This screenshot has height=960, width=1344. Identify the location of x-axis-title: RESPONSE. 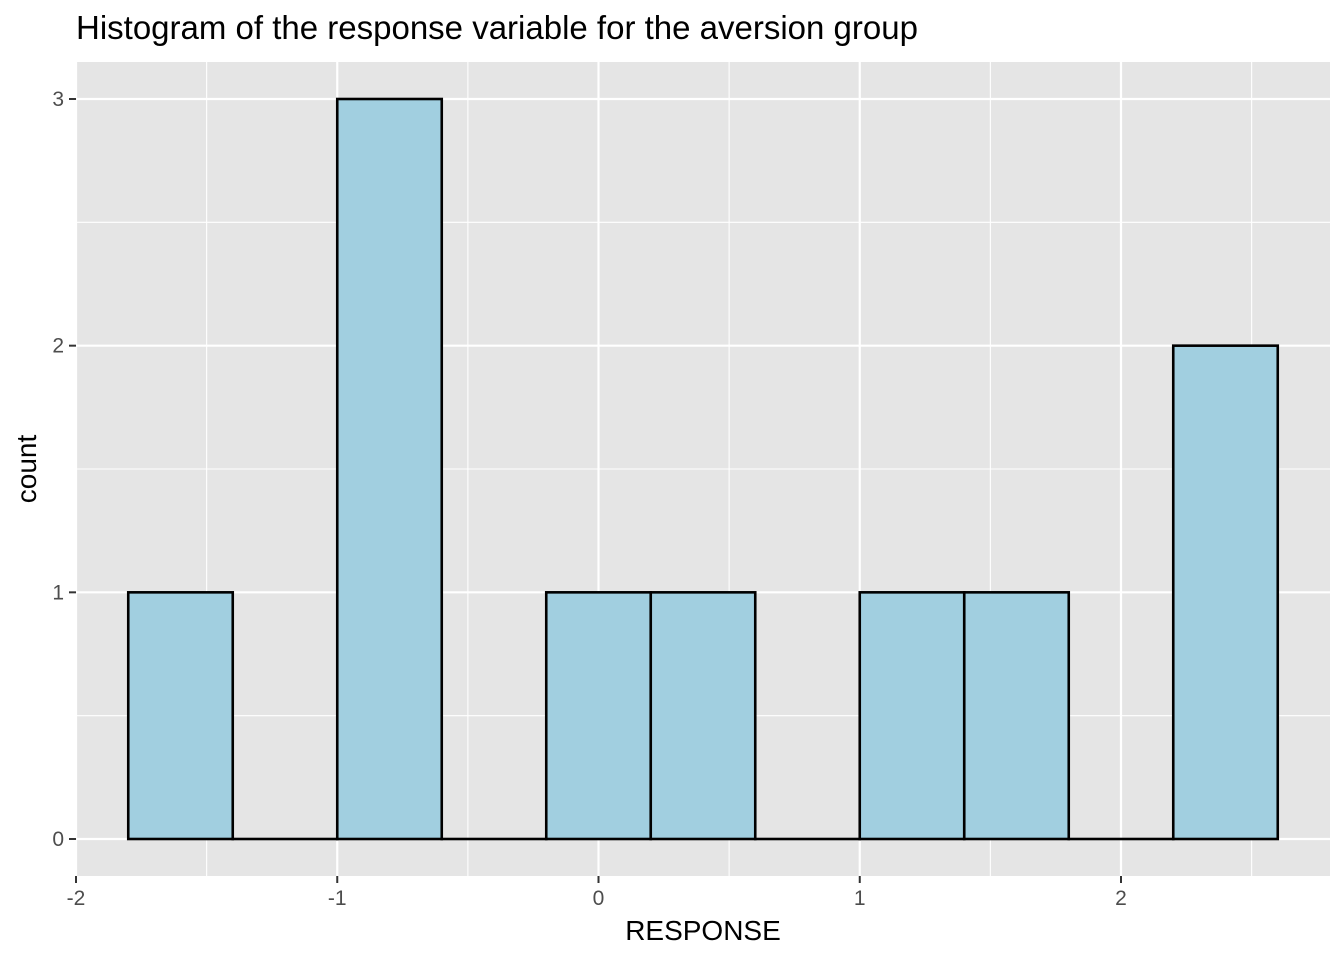
(703, 930).